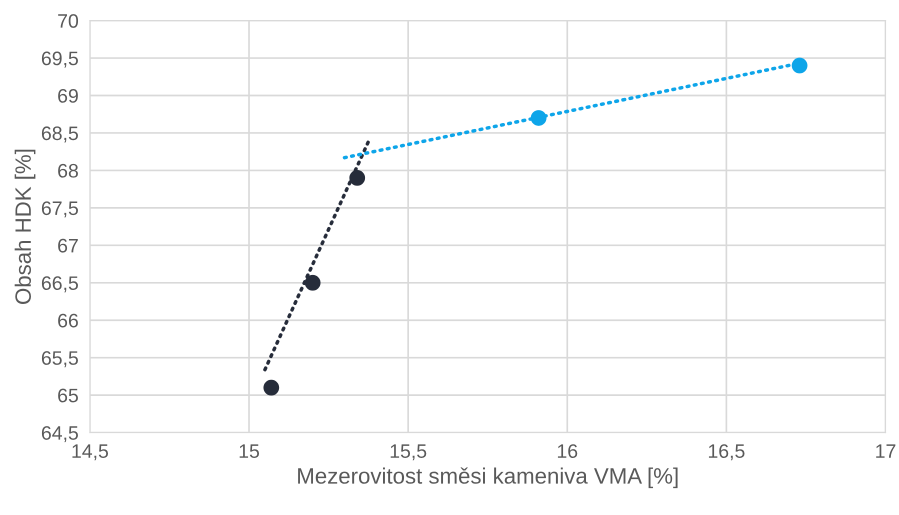 The width and height of the screenshot is (899, 515). What do you see at coordinates (568, 451) in the screenshot?
I see `x-tick-label: 16` at bounding box center [568, 451].